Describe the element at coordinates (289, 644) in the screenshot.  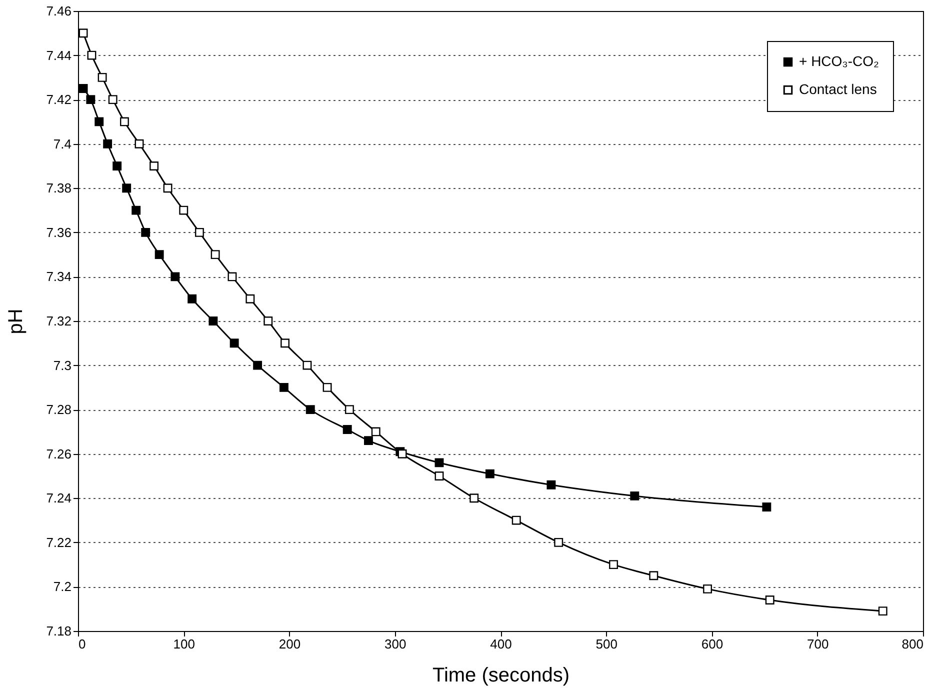
I see `x-tick-label: 200` at that location.